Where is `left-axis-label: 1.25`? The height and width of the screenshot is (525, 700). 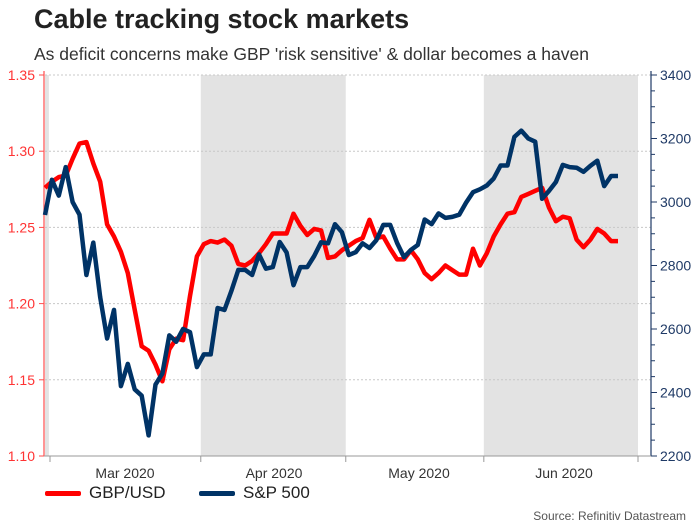 left-axis-label: 1.25 is located at coordinates (21, 227).